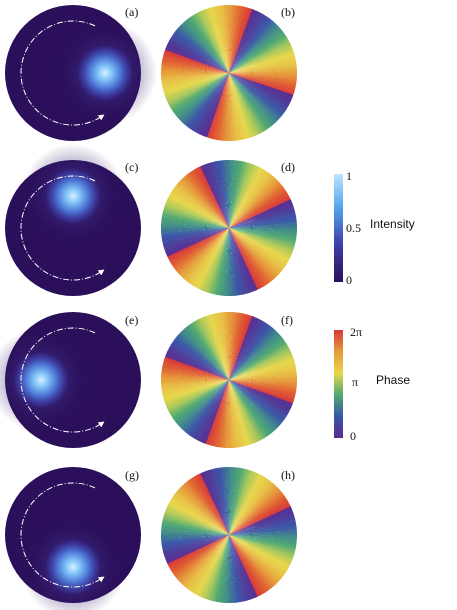 The image size is (457, 610). What do you see at coordinates (132, 320) in the screenshot?
I see `panel-label-e: (e)` at bounding box center [132, 320].